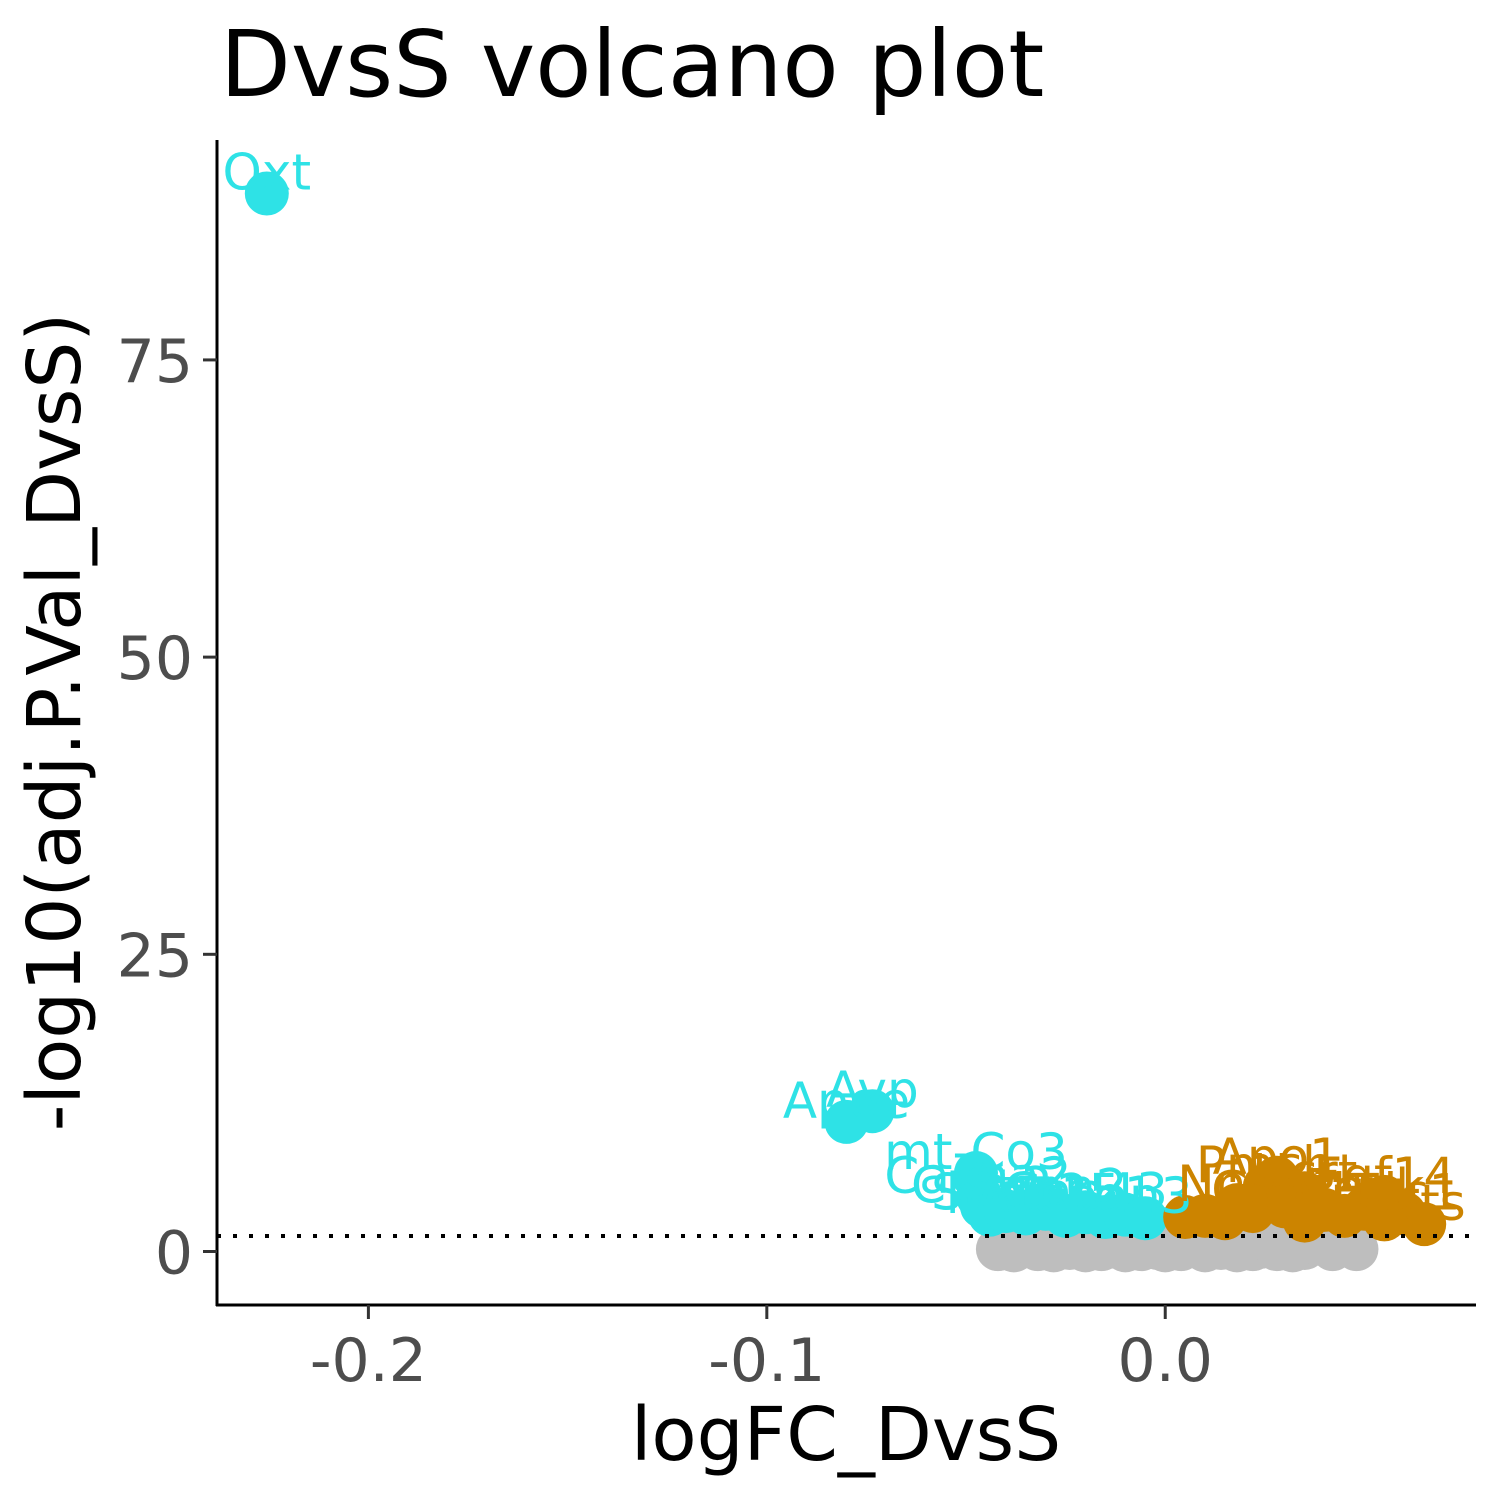 The height and width of the screenshot is (1500, 1500). I want to click on y-tick-label-2: 50, so click(155, 659).